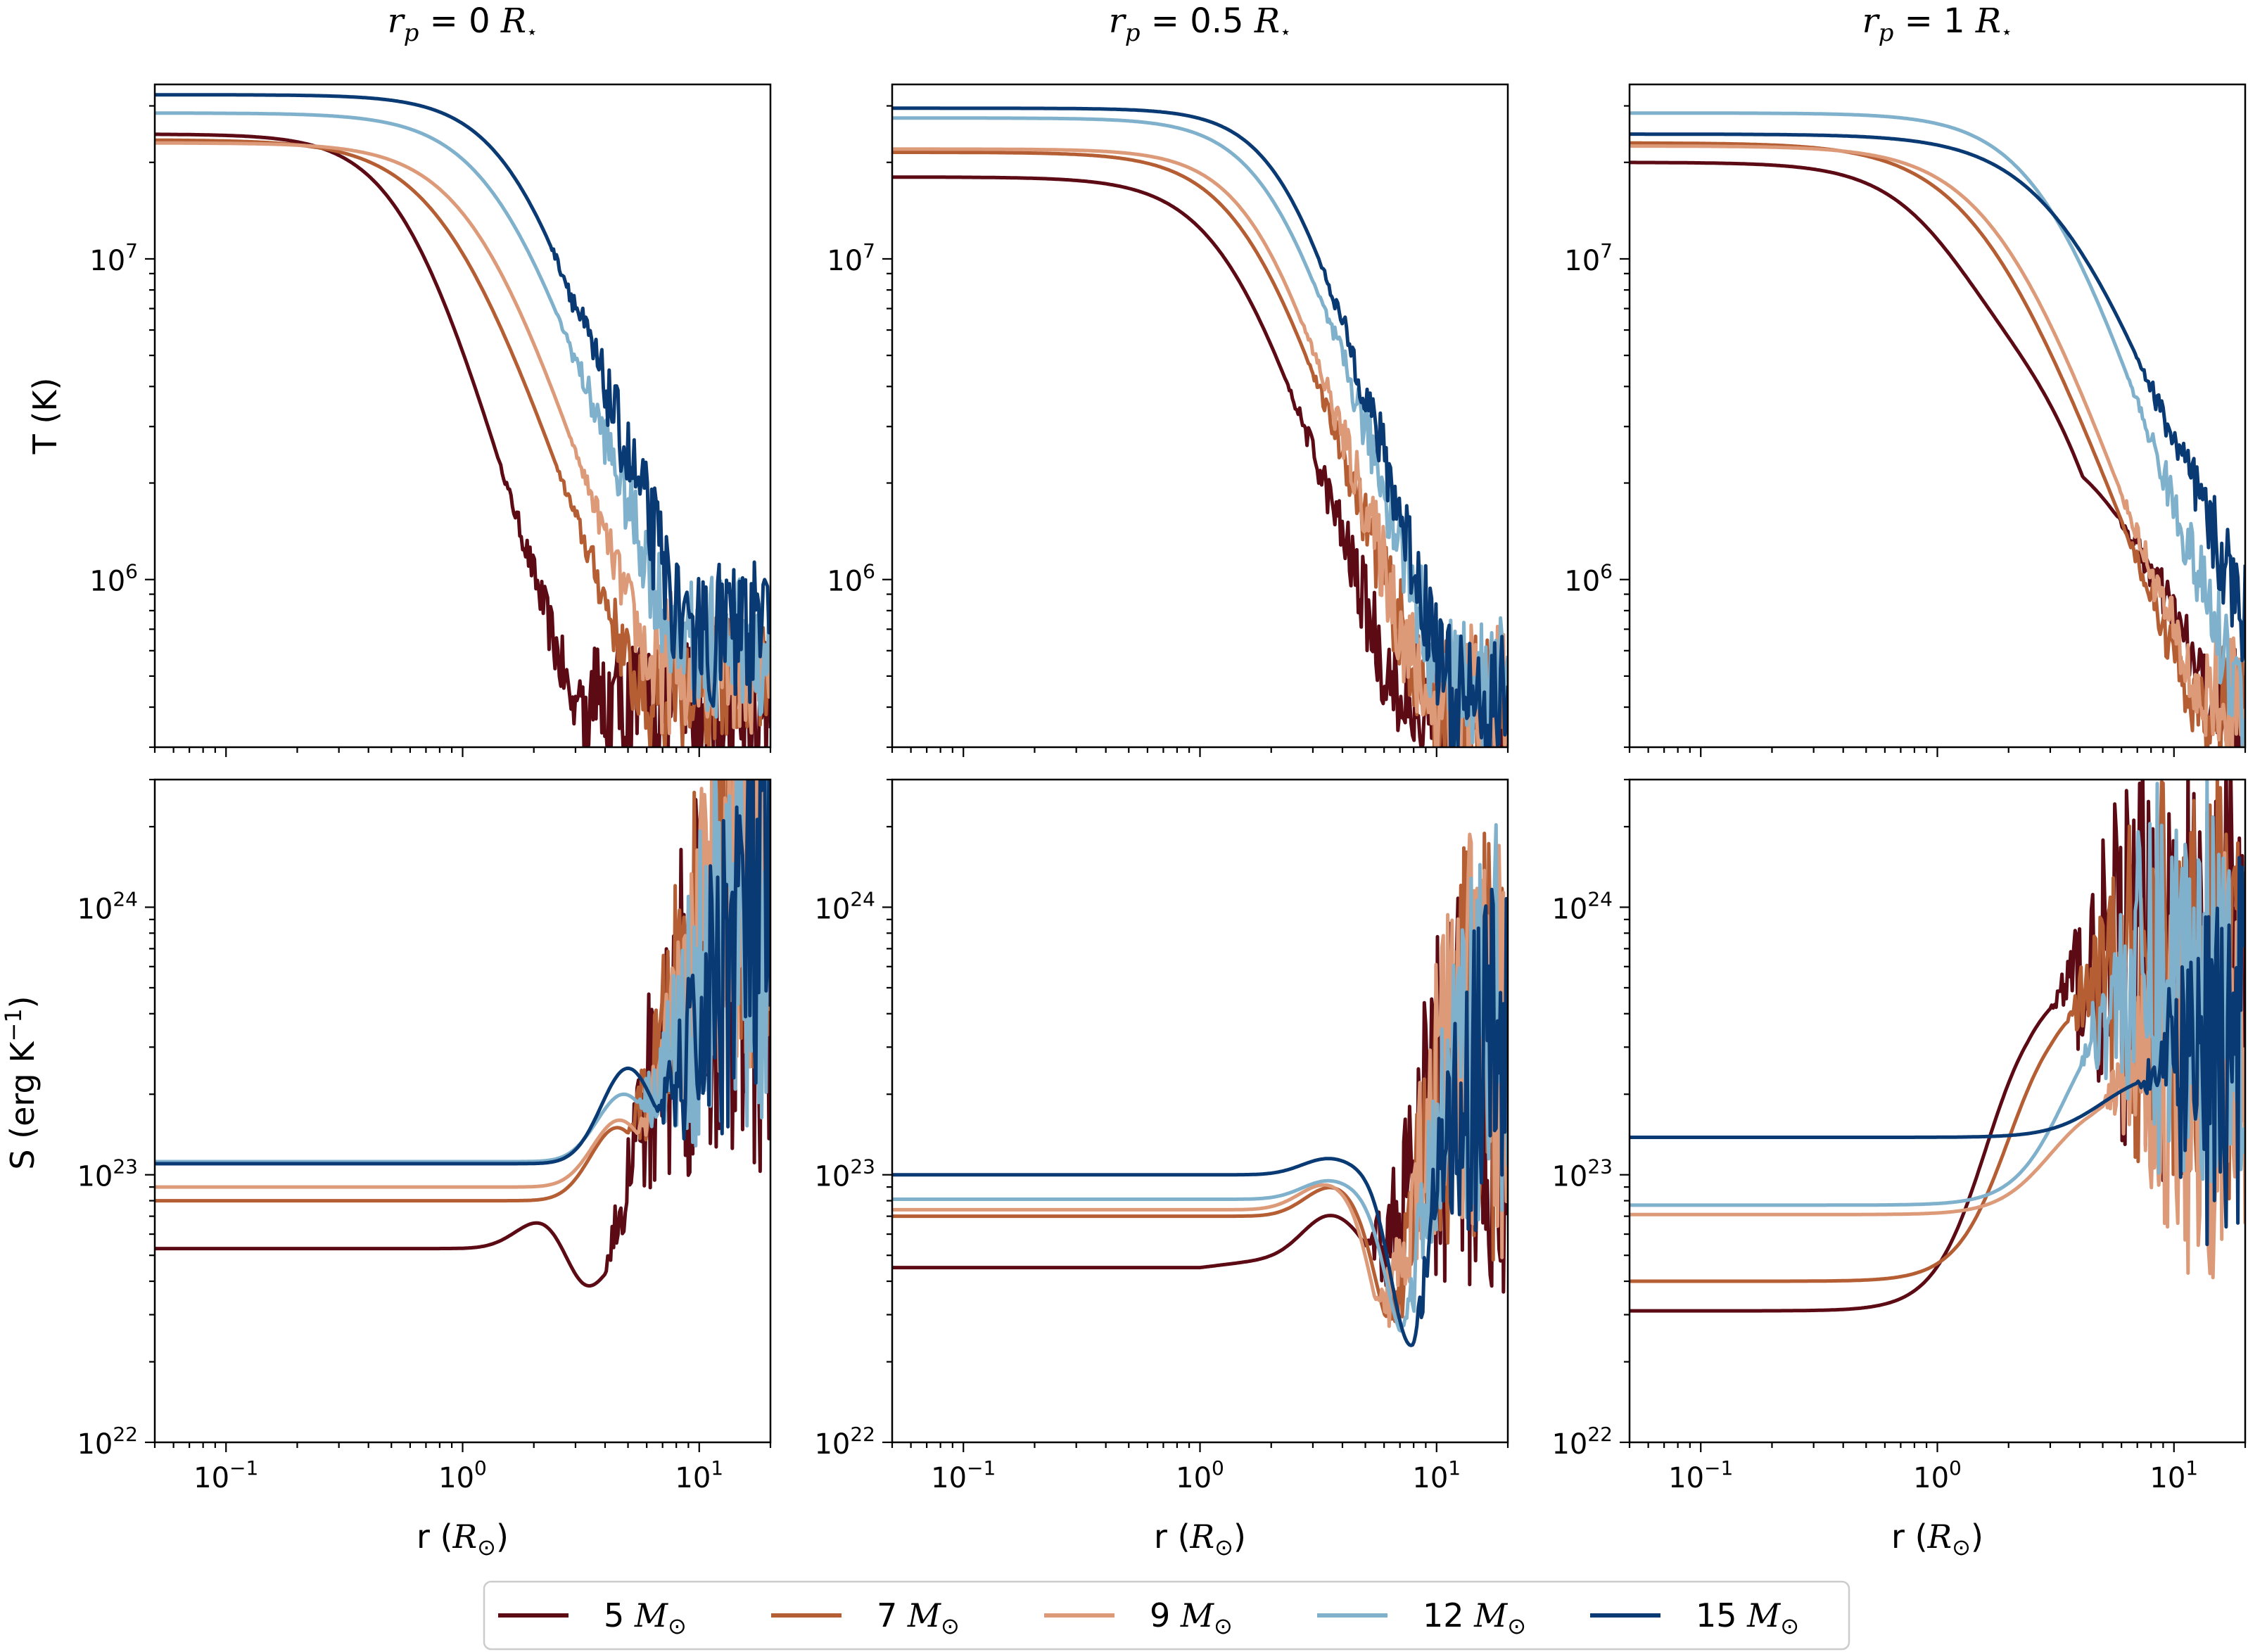  I want to click on series-line-15msun-s-col1, so click(462, 973).